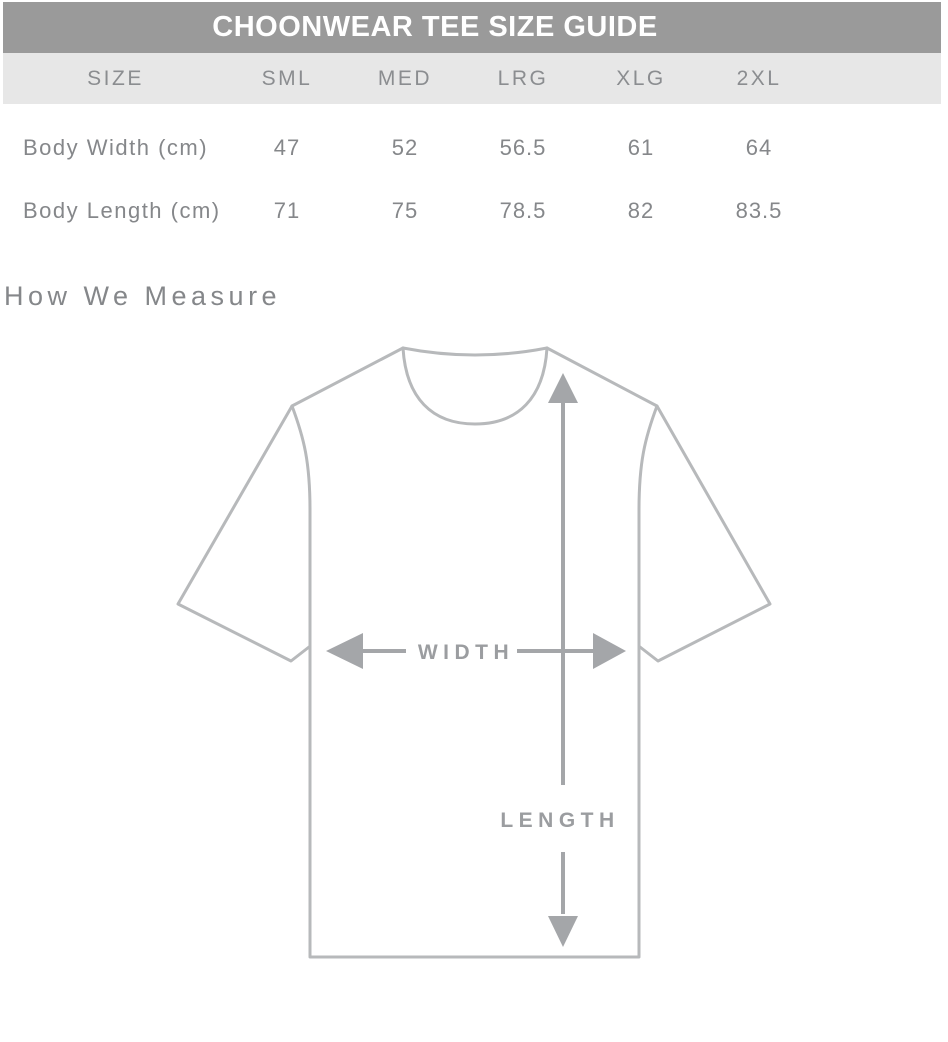 Image resolution: width=948 pixels, height=1042 pixels. I want to click on cell-value: 52, so click(405, 147).